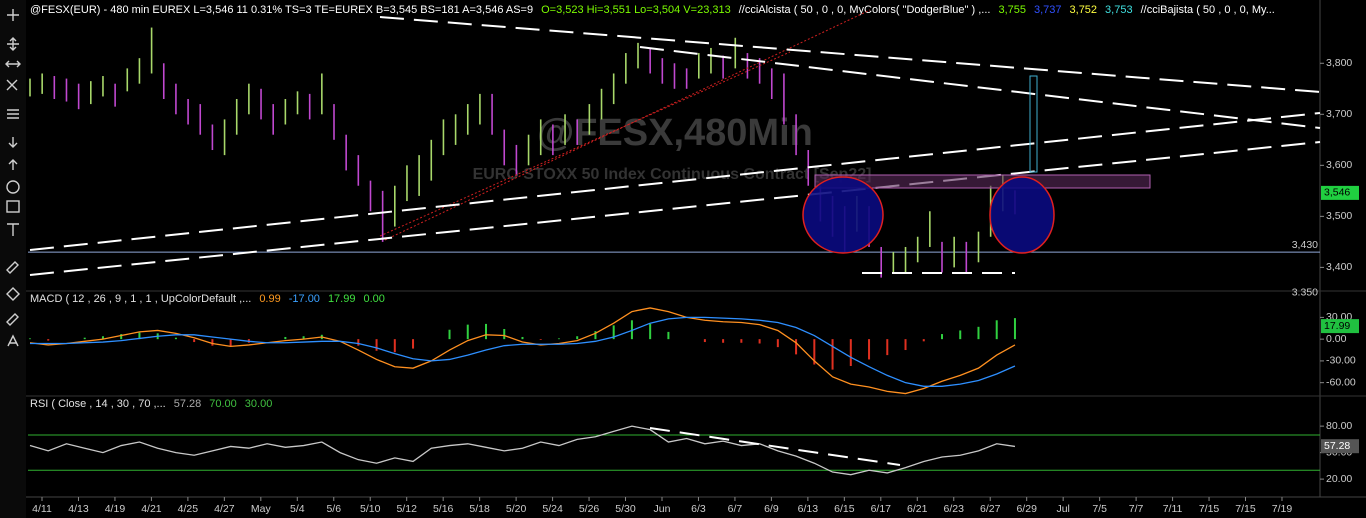 Image resolution: width=1366 pixels, height=518 pixels. Describe the element at coordinates (917, 509) in the screenshot. I see `x-tick-label: 6/21` at that location.